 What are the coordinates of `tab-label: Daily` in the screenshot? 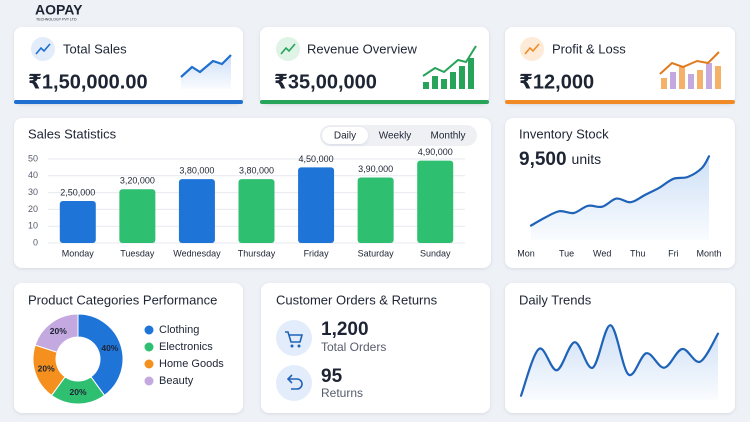 It's located at (345, 136).